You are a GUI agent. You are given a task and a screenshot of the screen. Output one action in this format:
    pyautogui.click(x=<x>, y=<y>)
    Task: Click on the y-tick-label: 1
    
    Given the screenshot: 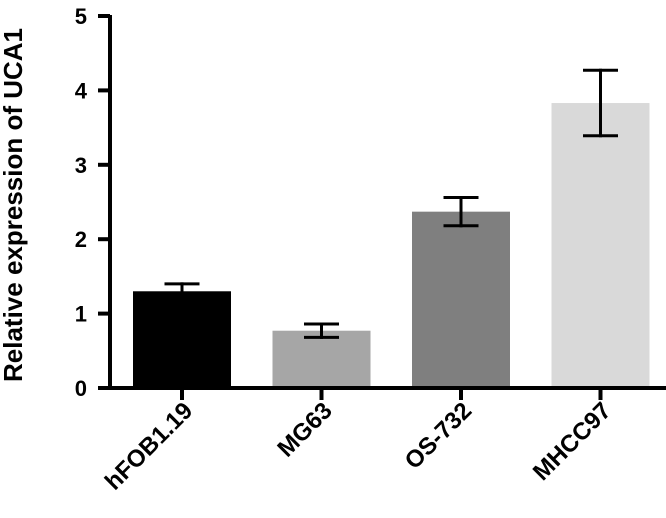 What is the action you would take?
    pyautogui.click(x=81, y=314)
    